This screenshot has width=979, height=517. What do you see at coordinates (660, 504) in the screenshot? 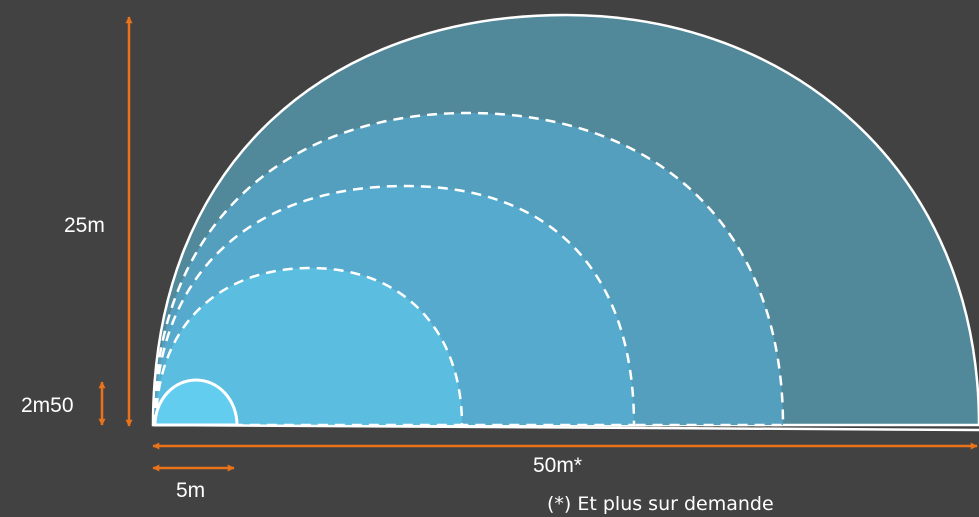
I see `footnote-label: (*) Et plus sur demande` at bounding box center [660, 504].